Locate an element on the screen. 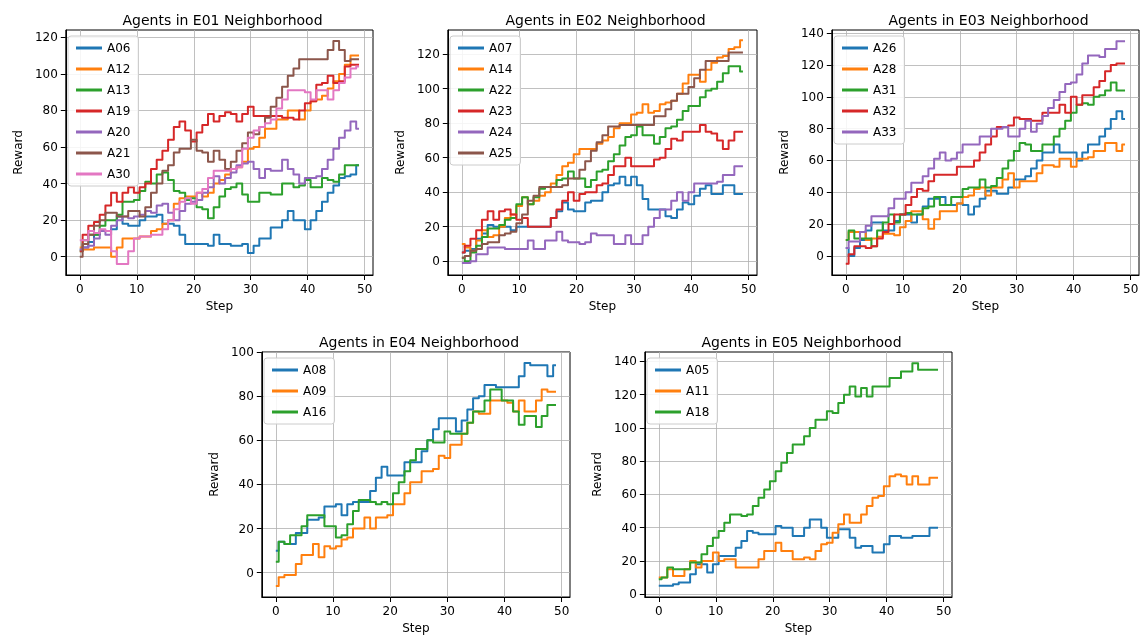 The image size is (1148, 642). legend-label: A30 is located at coordinates (119, 174).